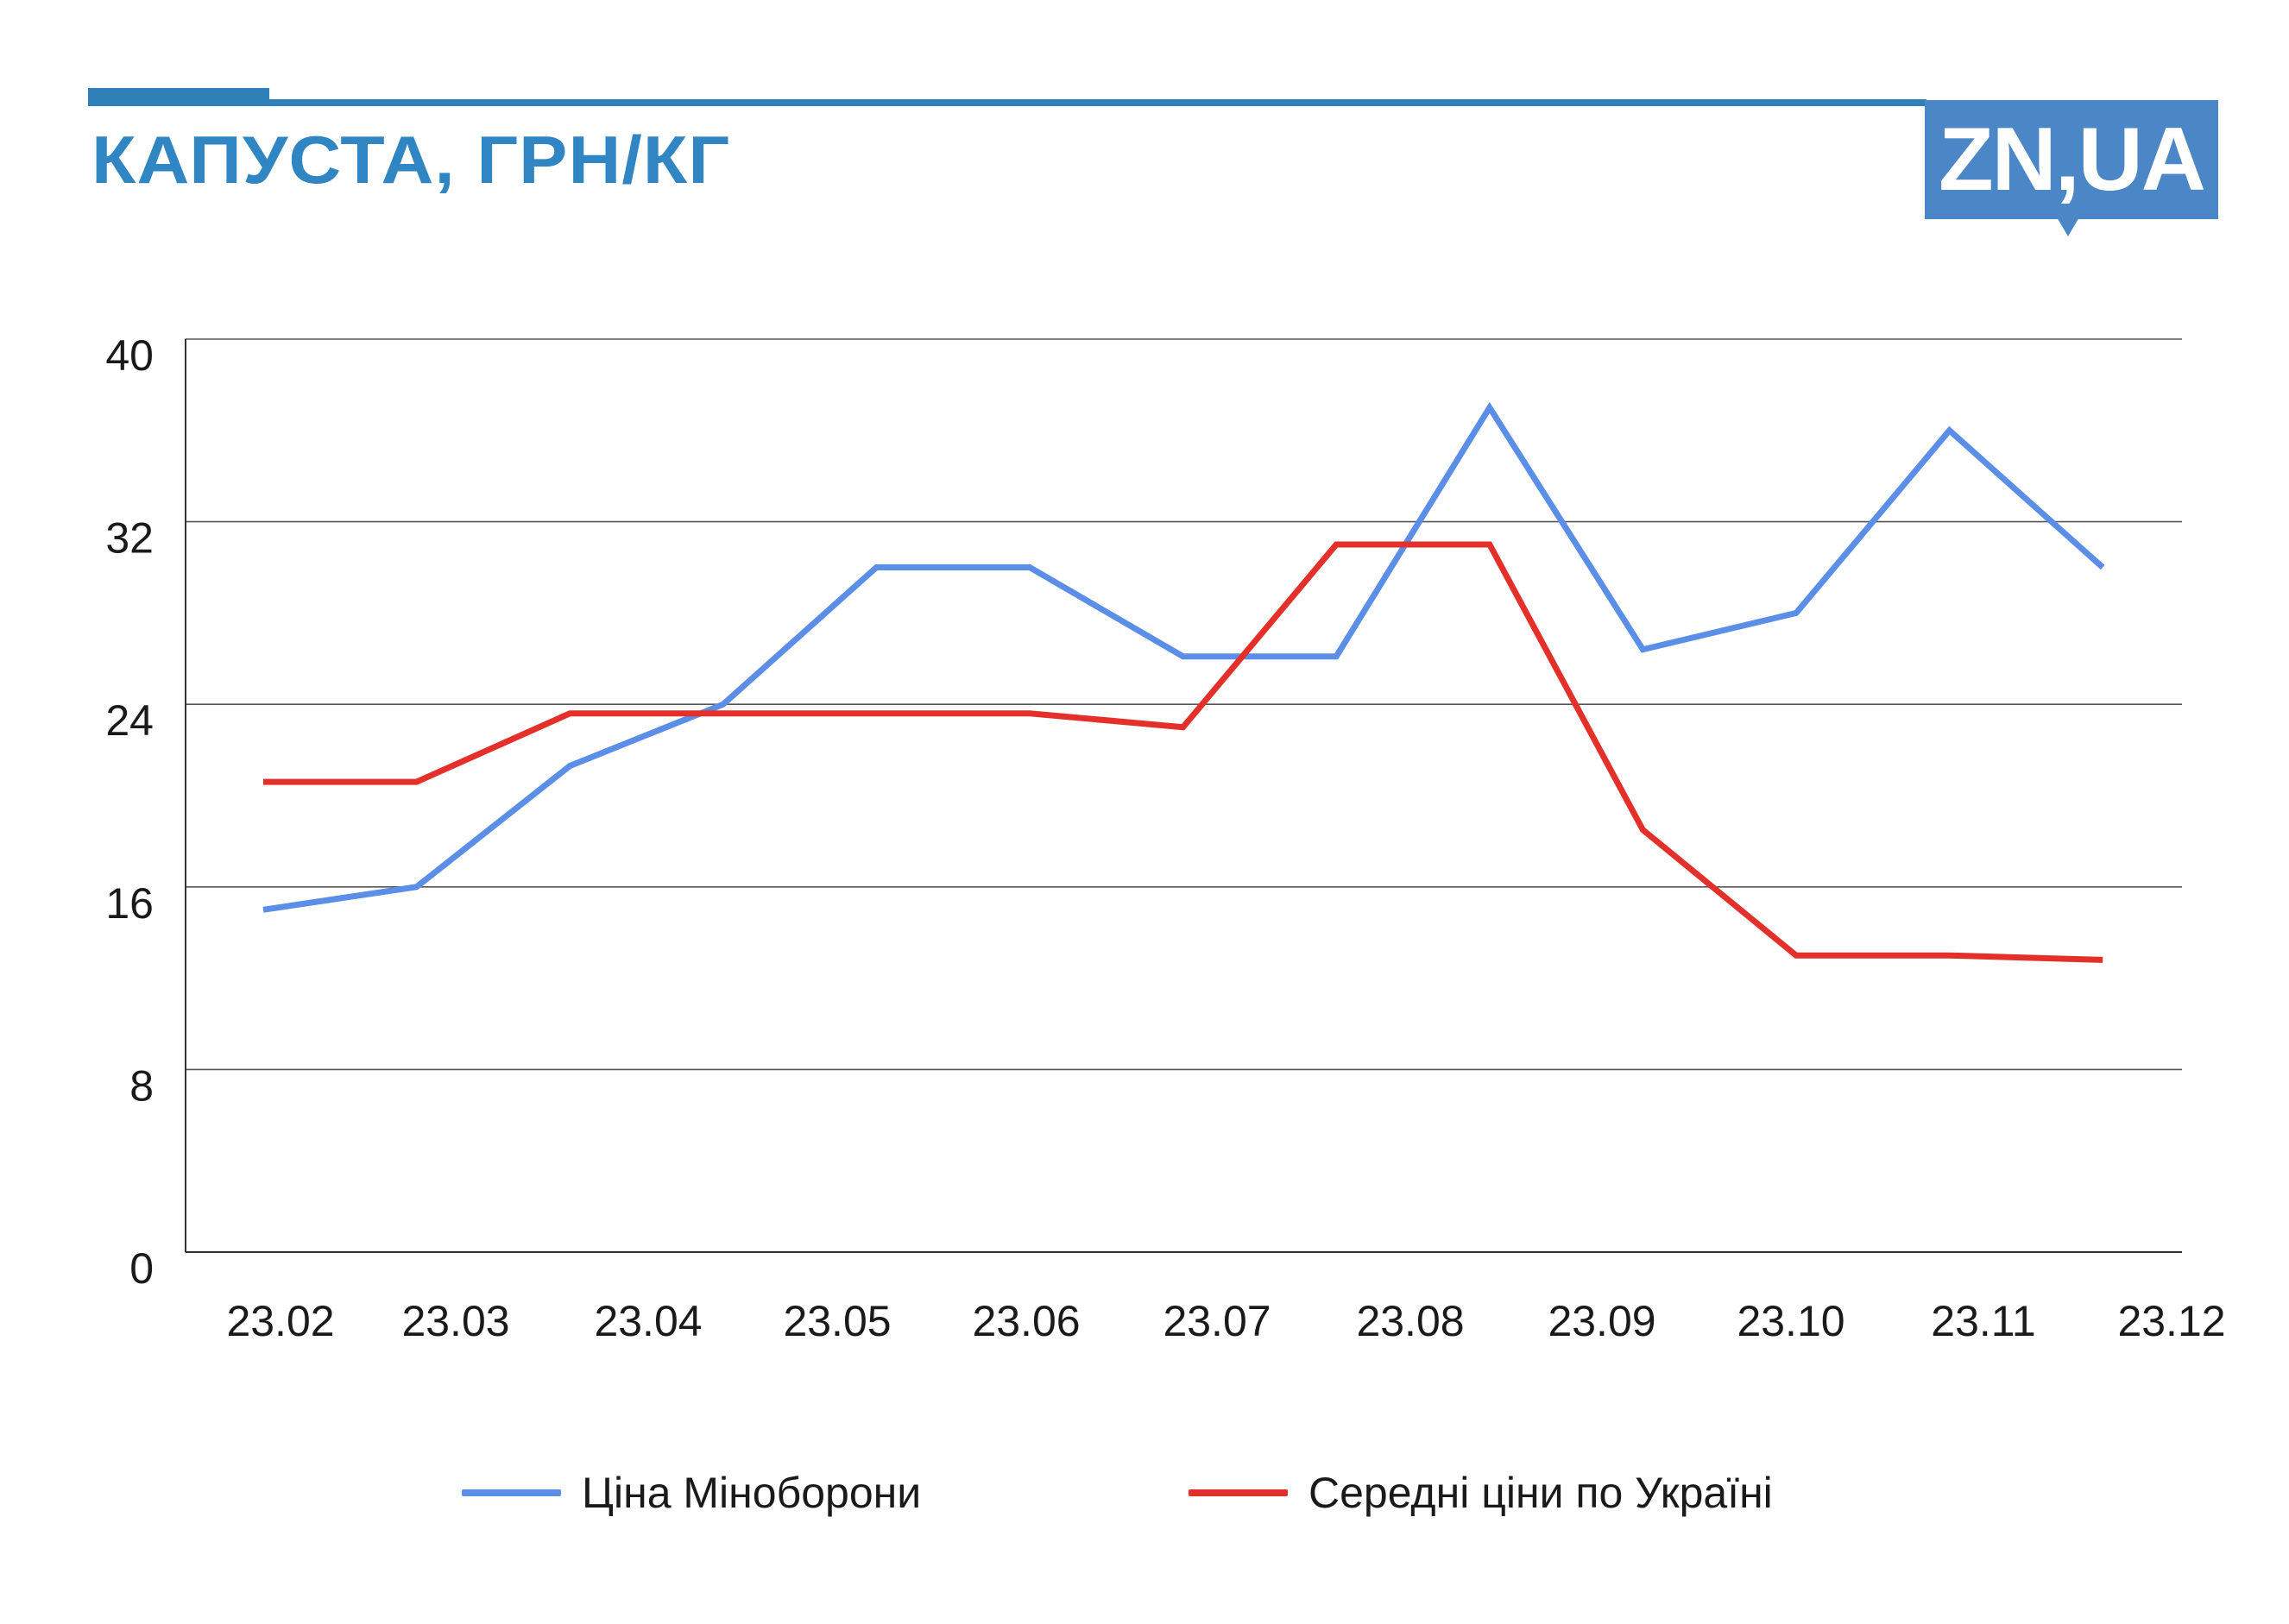 This screenshot has width=2289, height=1624. I want to click on y-tick-label: 32, so click(129, 538).